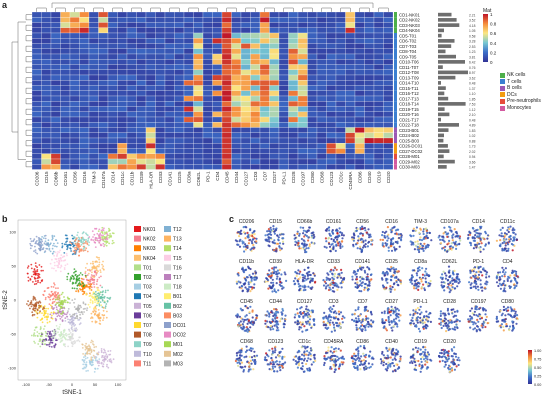  I want to click on cluster-label: CD27-DC02, so click(411, 151).